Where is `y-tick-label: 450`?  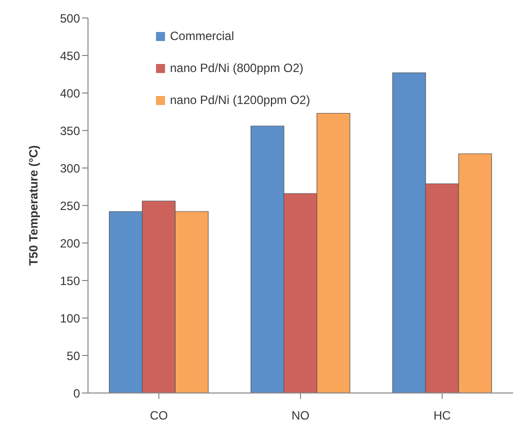
y-tick-label: 450 is located at coordinates (70, 55).